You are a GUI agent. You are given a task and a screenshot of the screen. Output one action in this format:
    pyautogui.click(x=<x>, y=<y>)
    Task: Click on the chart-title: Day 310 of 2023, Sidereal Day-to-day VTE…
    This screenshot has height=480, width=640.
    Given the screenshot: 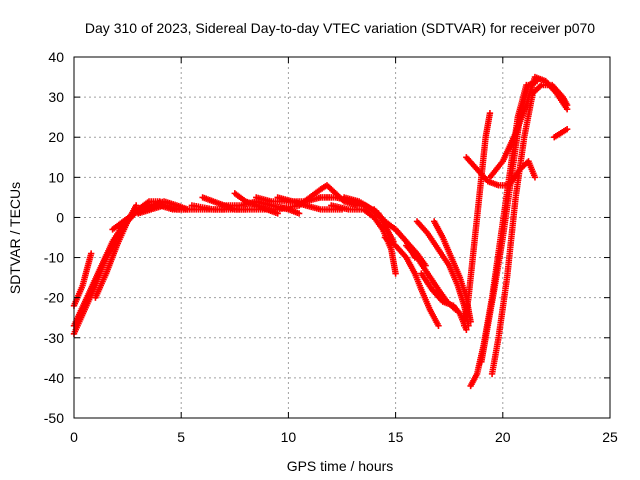 What is the action you would take?
    pyautogui.click(x=340, y=28)
    